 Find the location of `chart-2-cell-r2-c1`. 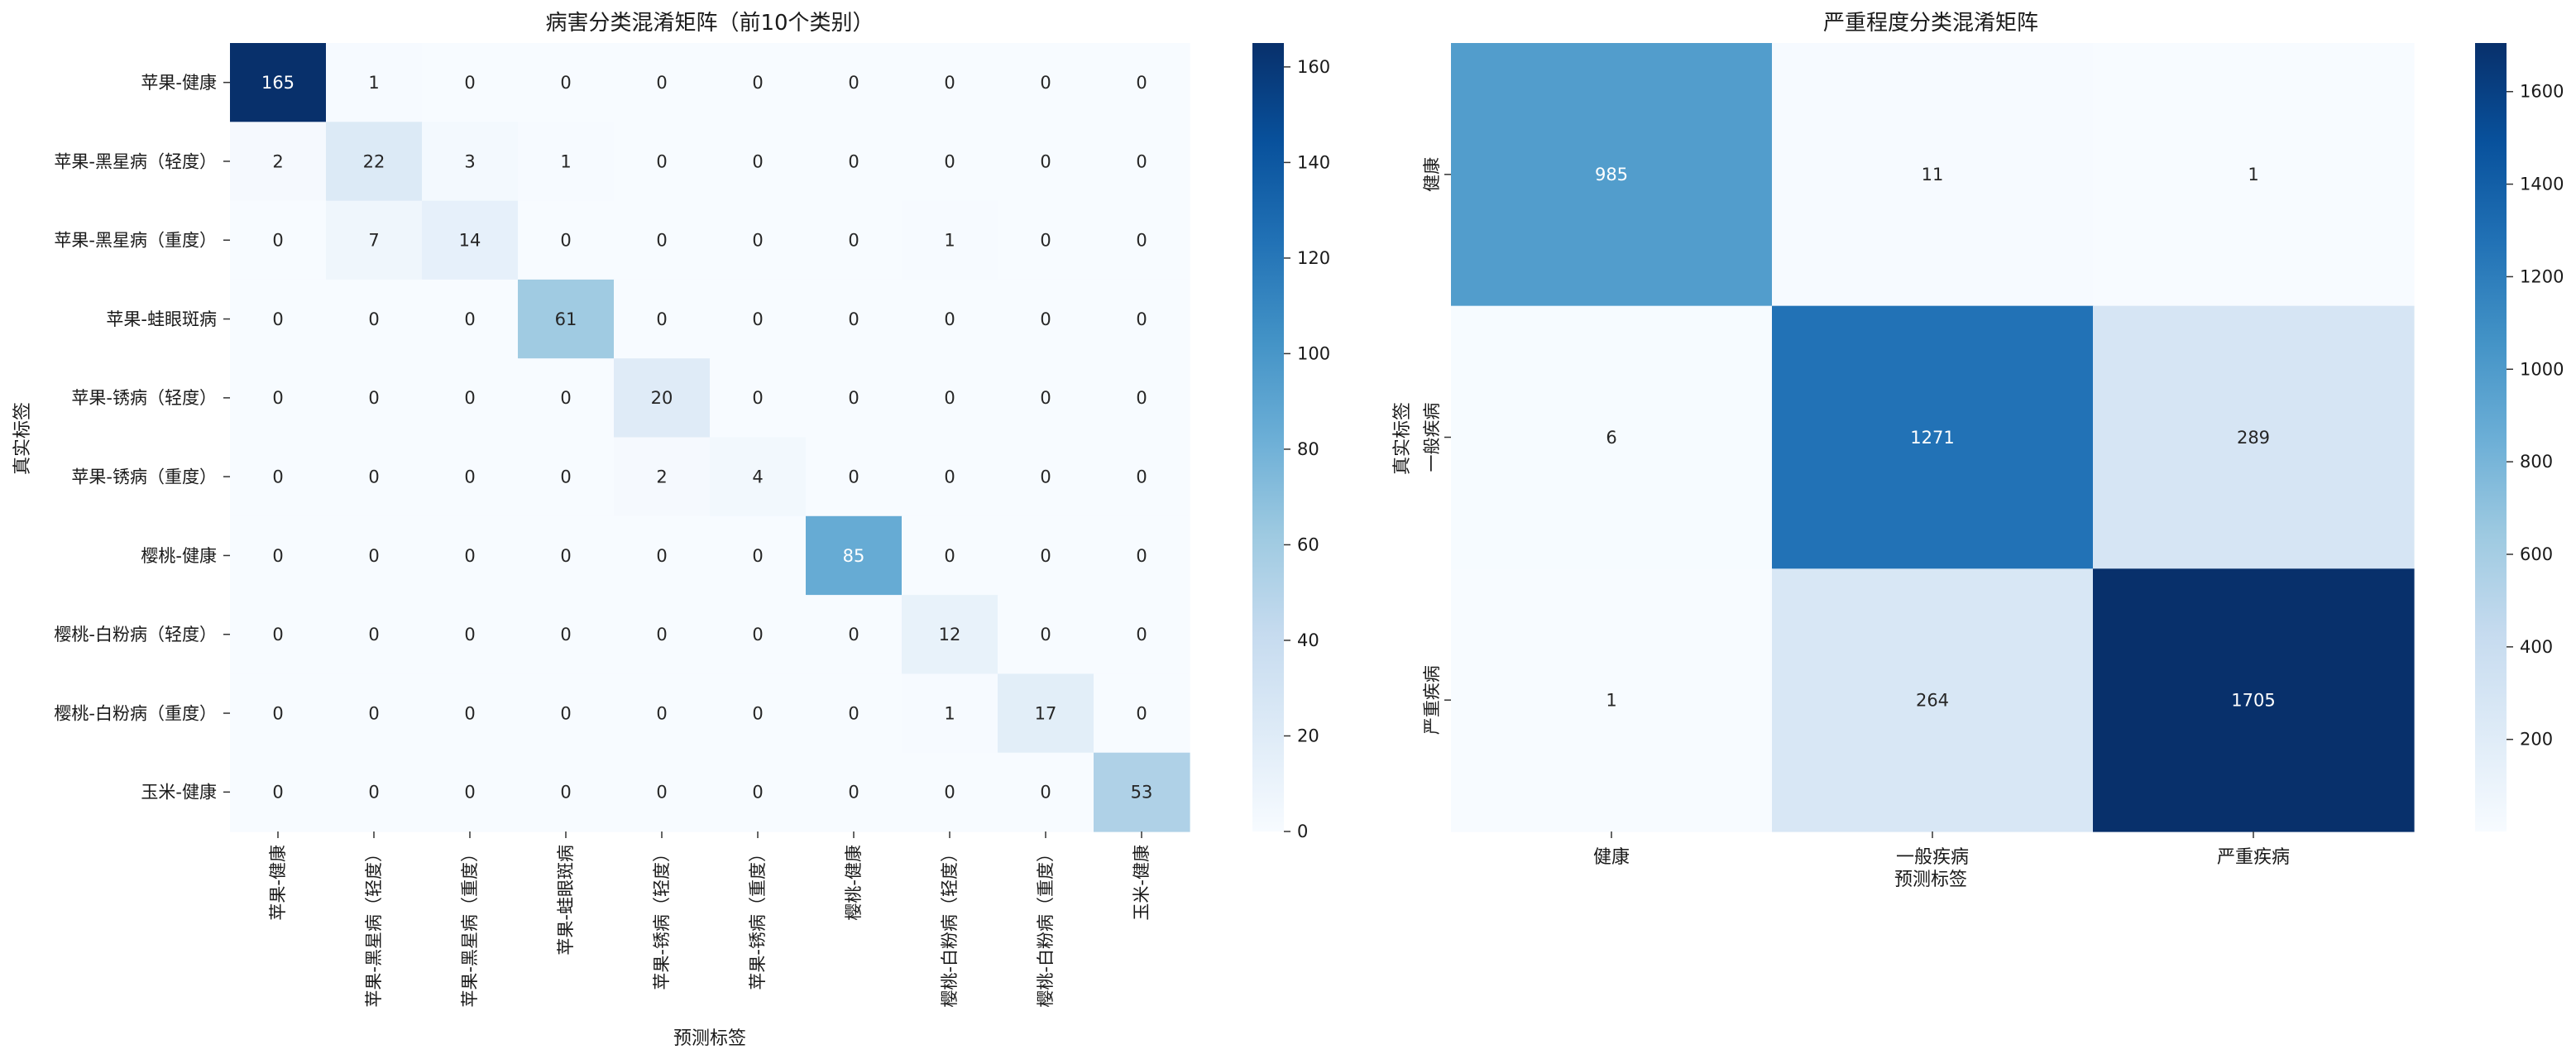

chart-2-cell-r2-c1 is located at coordinates (1933, 700).